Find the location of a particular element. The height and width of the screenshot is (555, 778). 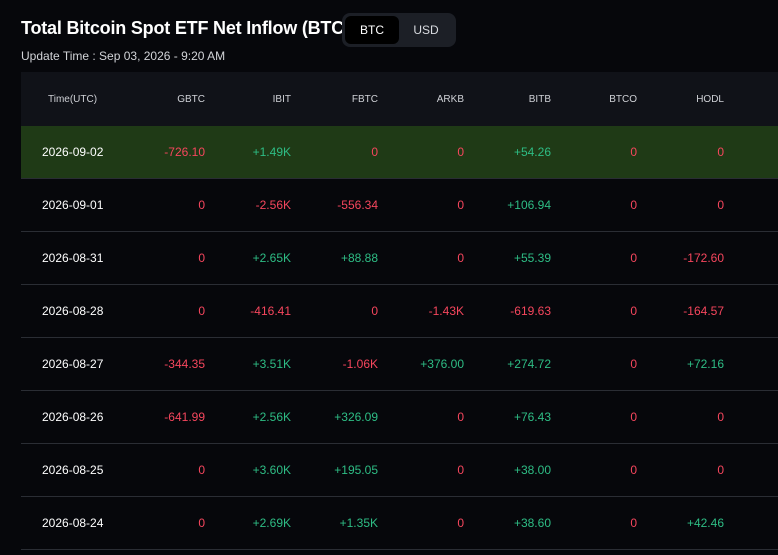

flow-cell-fbtc: +88.88 is located at coordinates (359, 258).